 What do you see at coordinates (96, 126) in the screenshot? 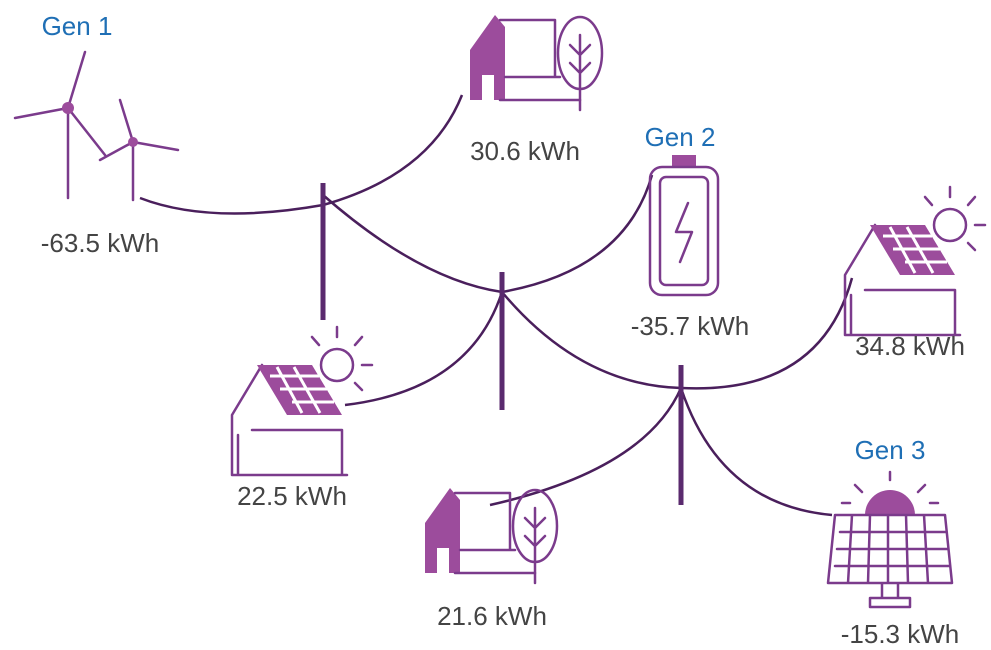
I see `wind-turbines-icon` at bounding box center [96, 126].